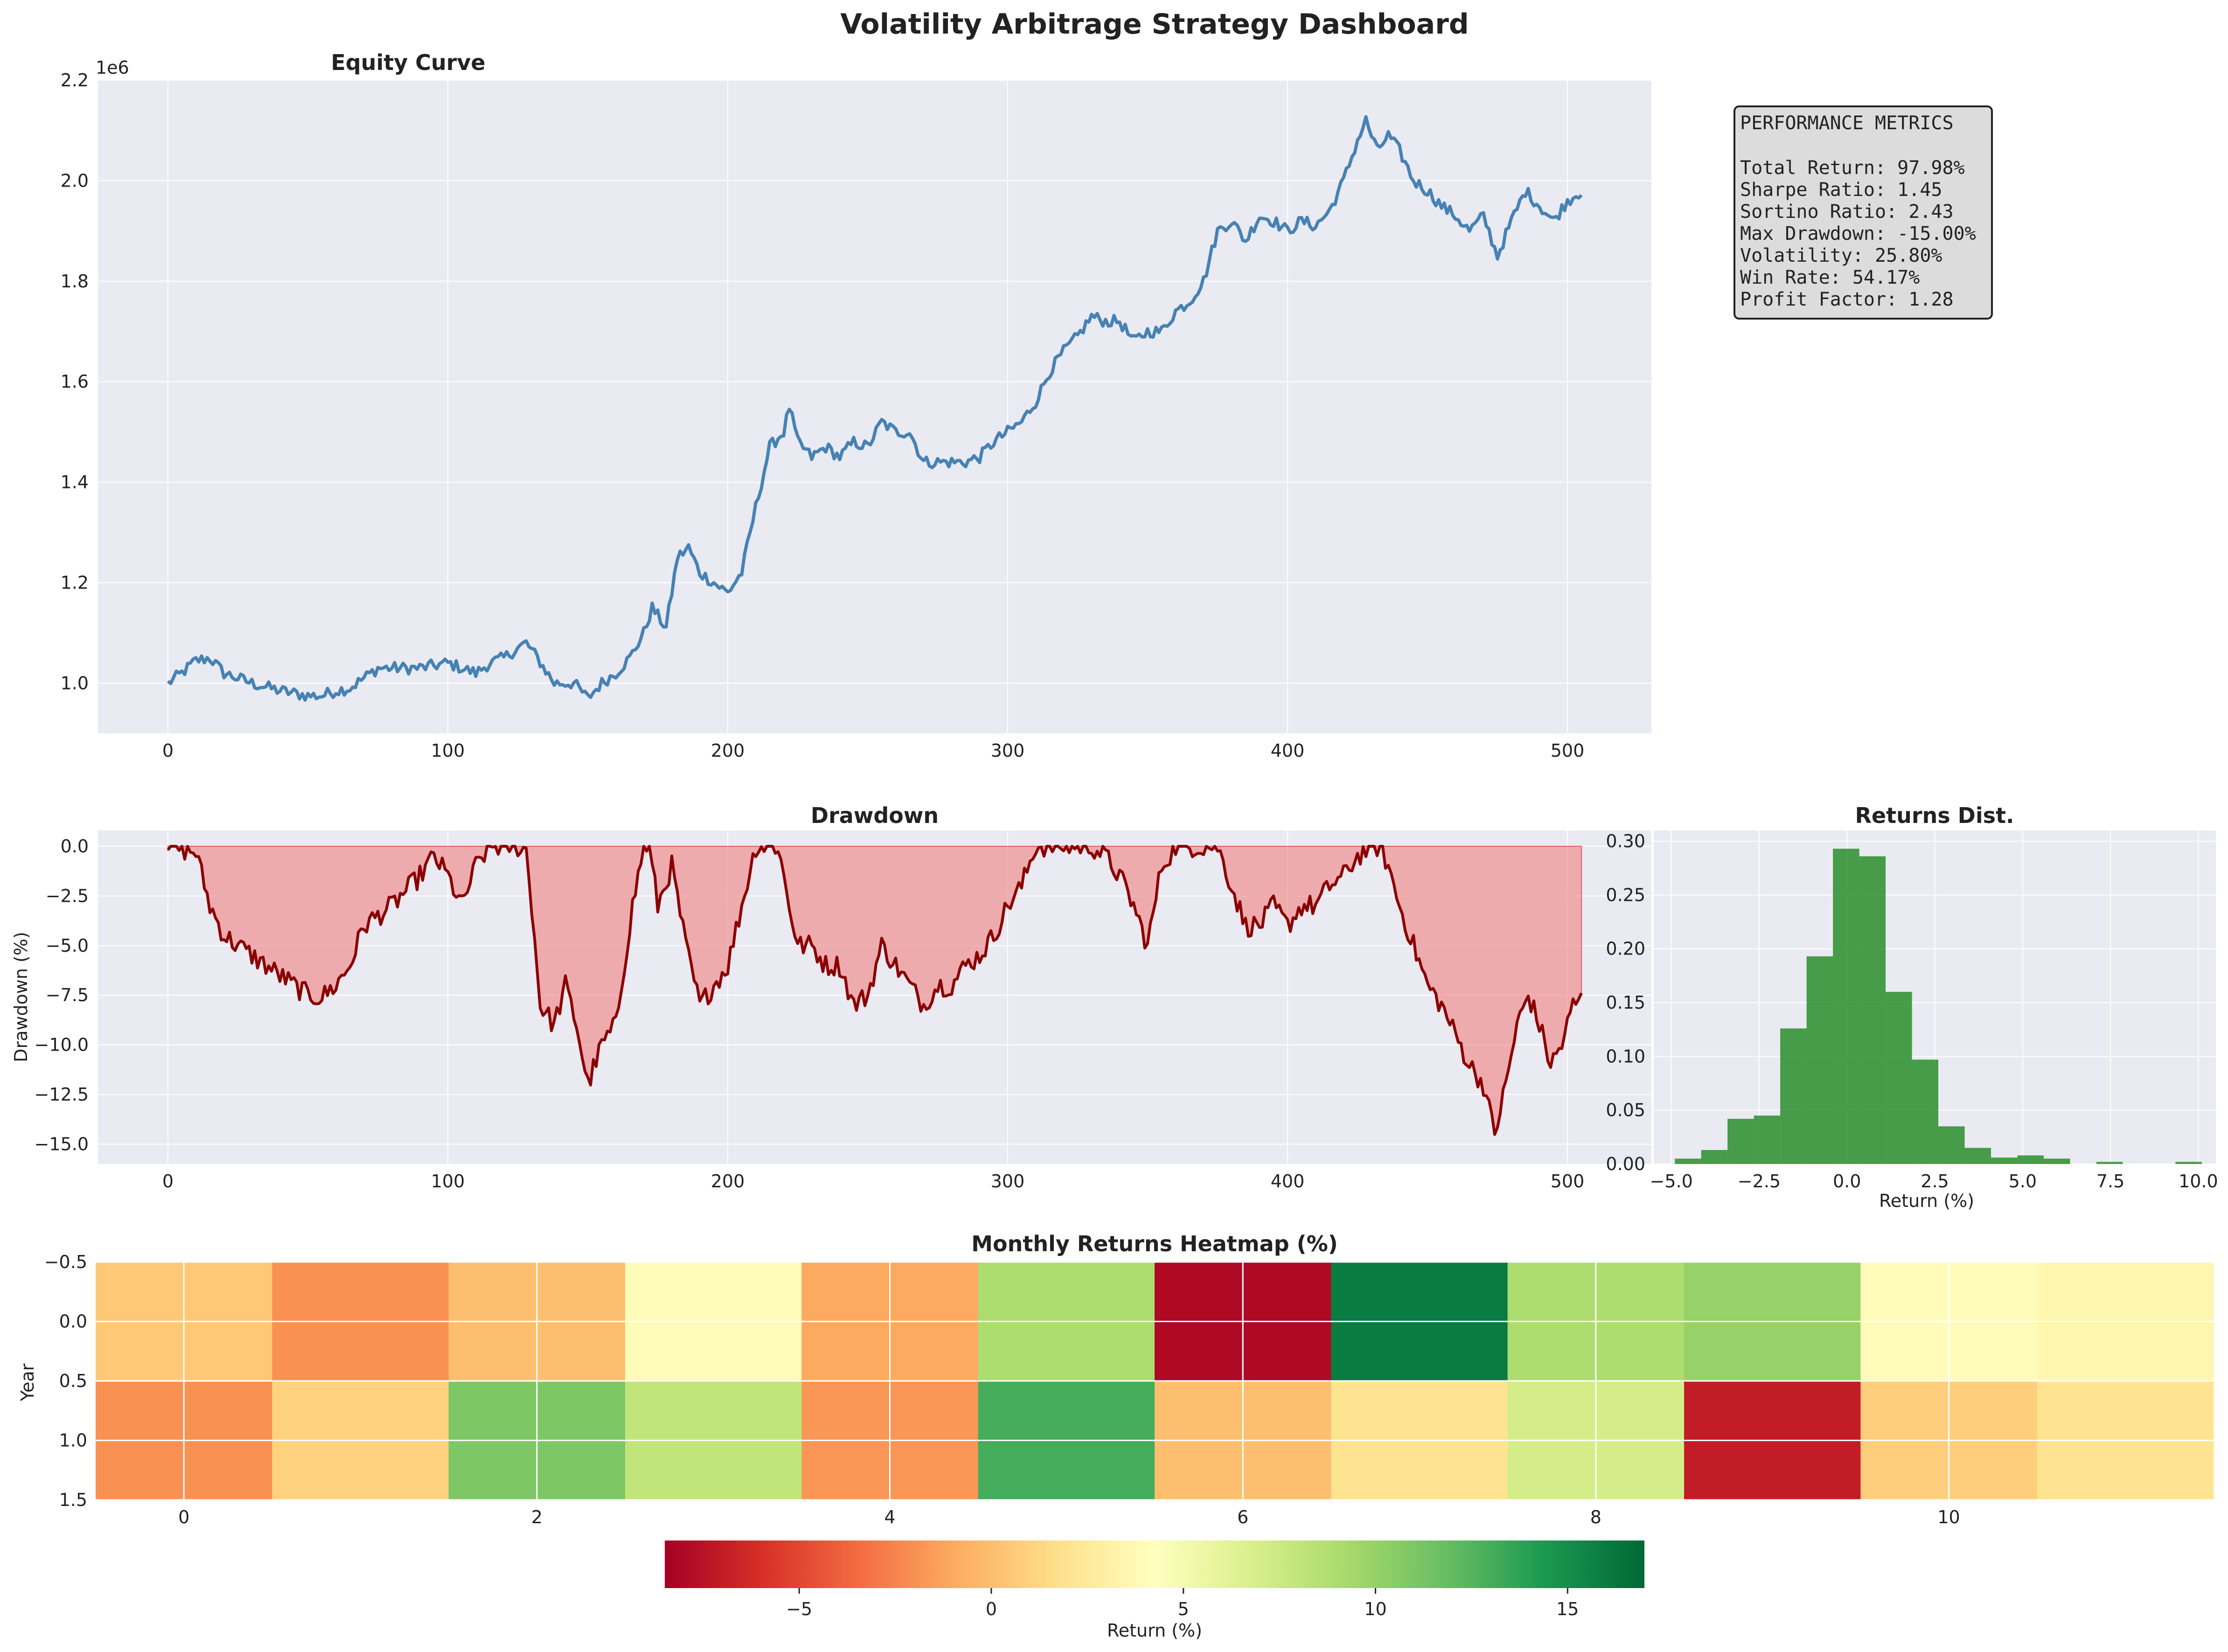 The height and width of the screenshot is (1652, 2228). Describe the element at coordinates (168, 1182) in the screenshot. I see `drawdown-xtick-label: 0` at that location.